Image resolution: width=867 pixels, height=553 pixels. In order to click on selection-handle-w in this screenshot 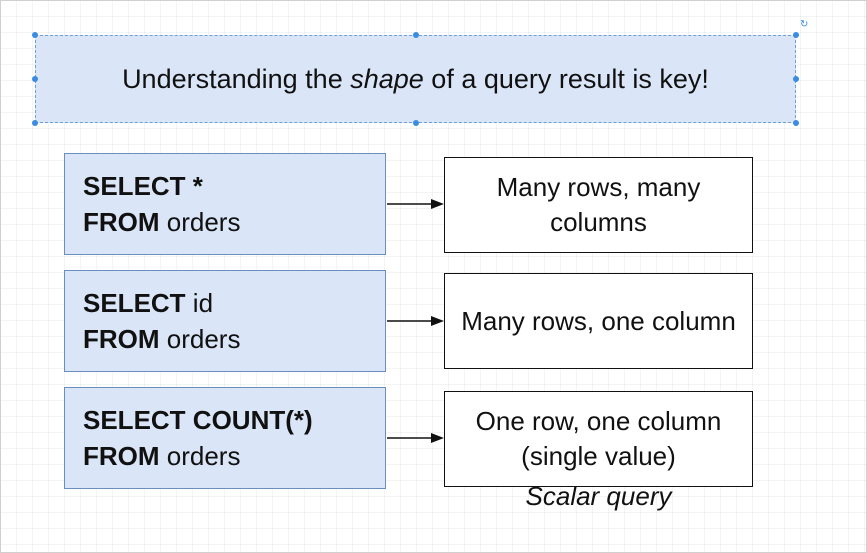, I will do `click(35, 79)`.